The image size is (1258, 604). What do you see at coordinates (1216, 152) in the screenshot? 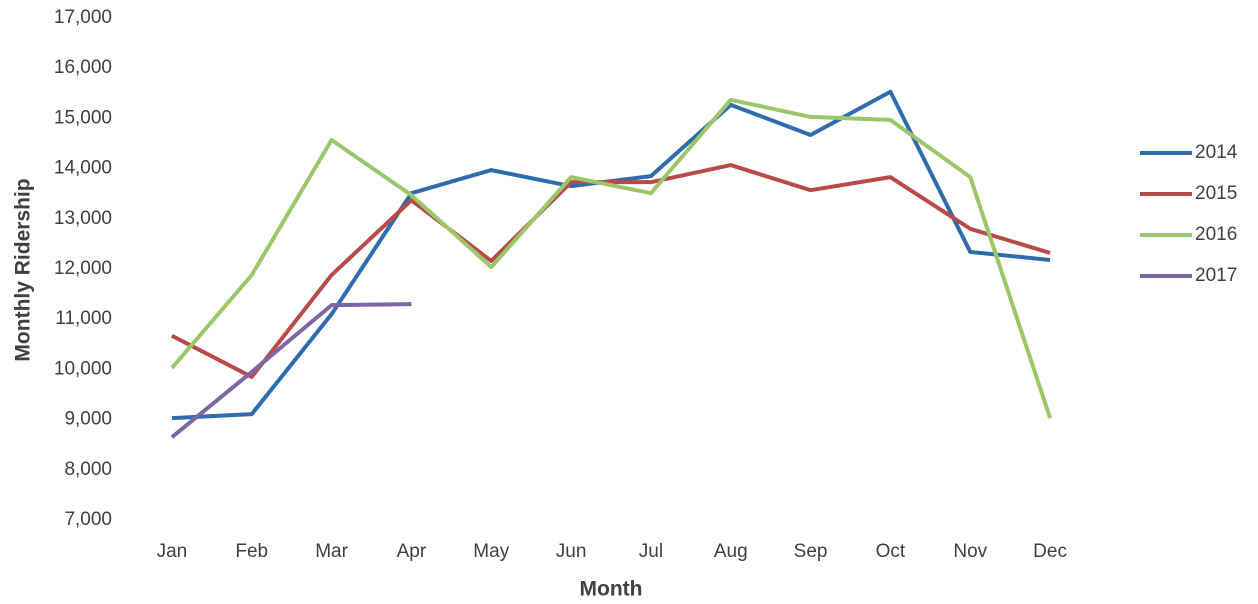
I see `legend-label: 2014` at bounding box center [1216, 152].